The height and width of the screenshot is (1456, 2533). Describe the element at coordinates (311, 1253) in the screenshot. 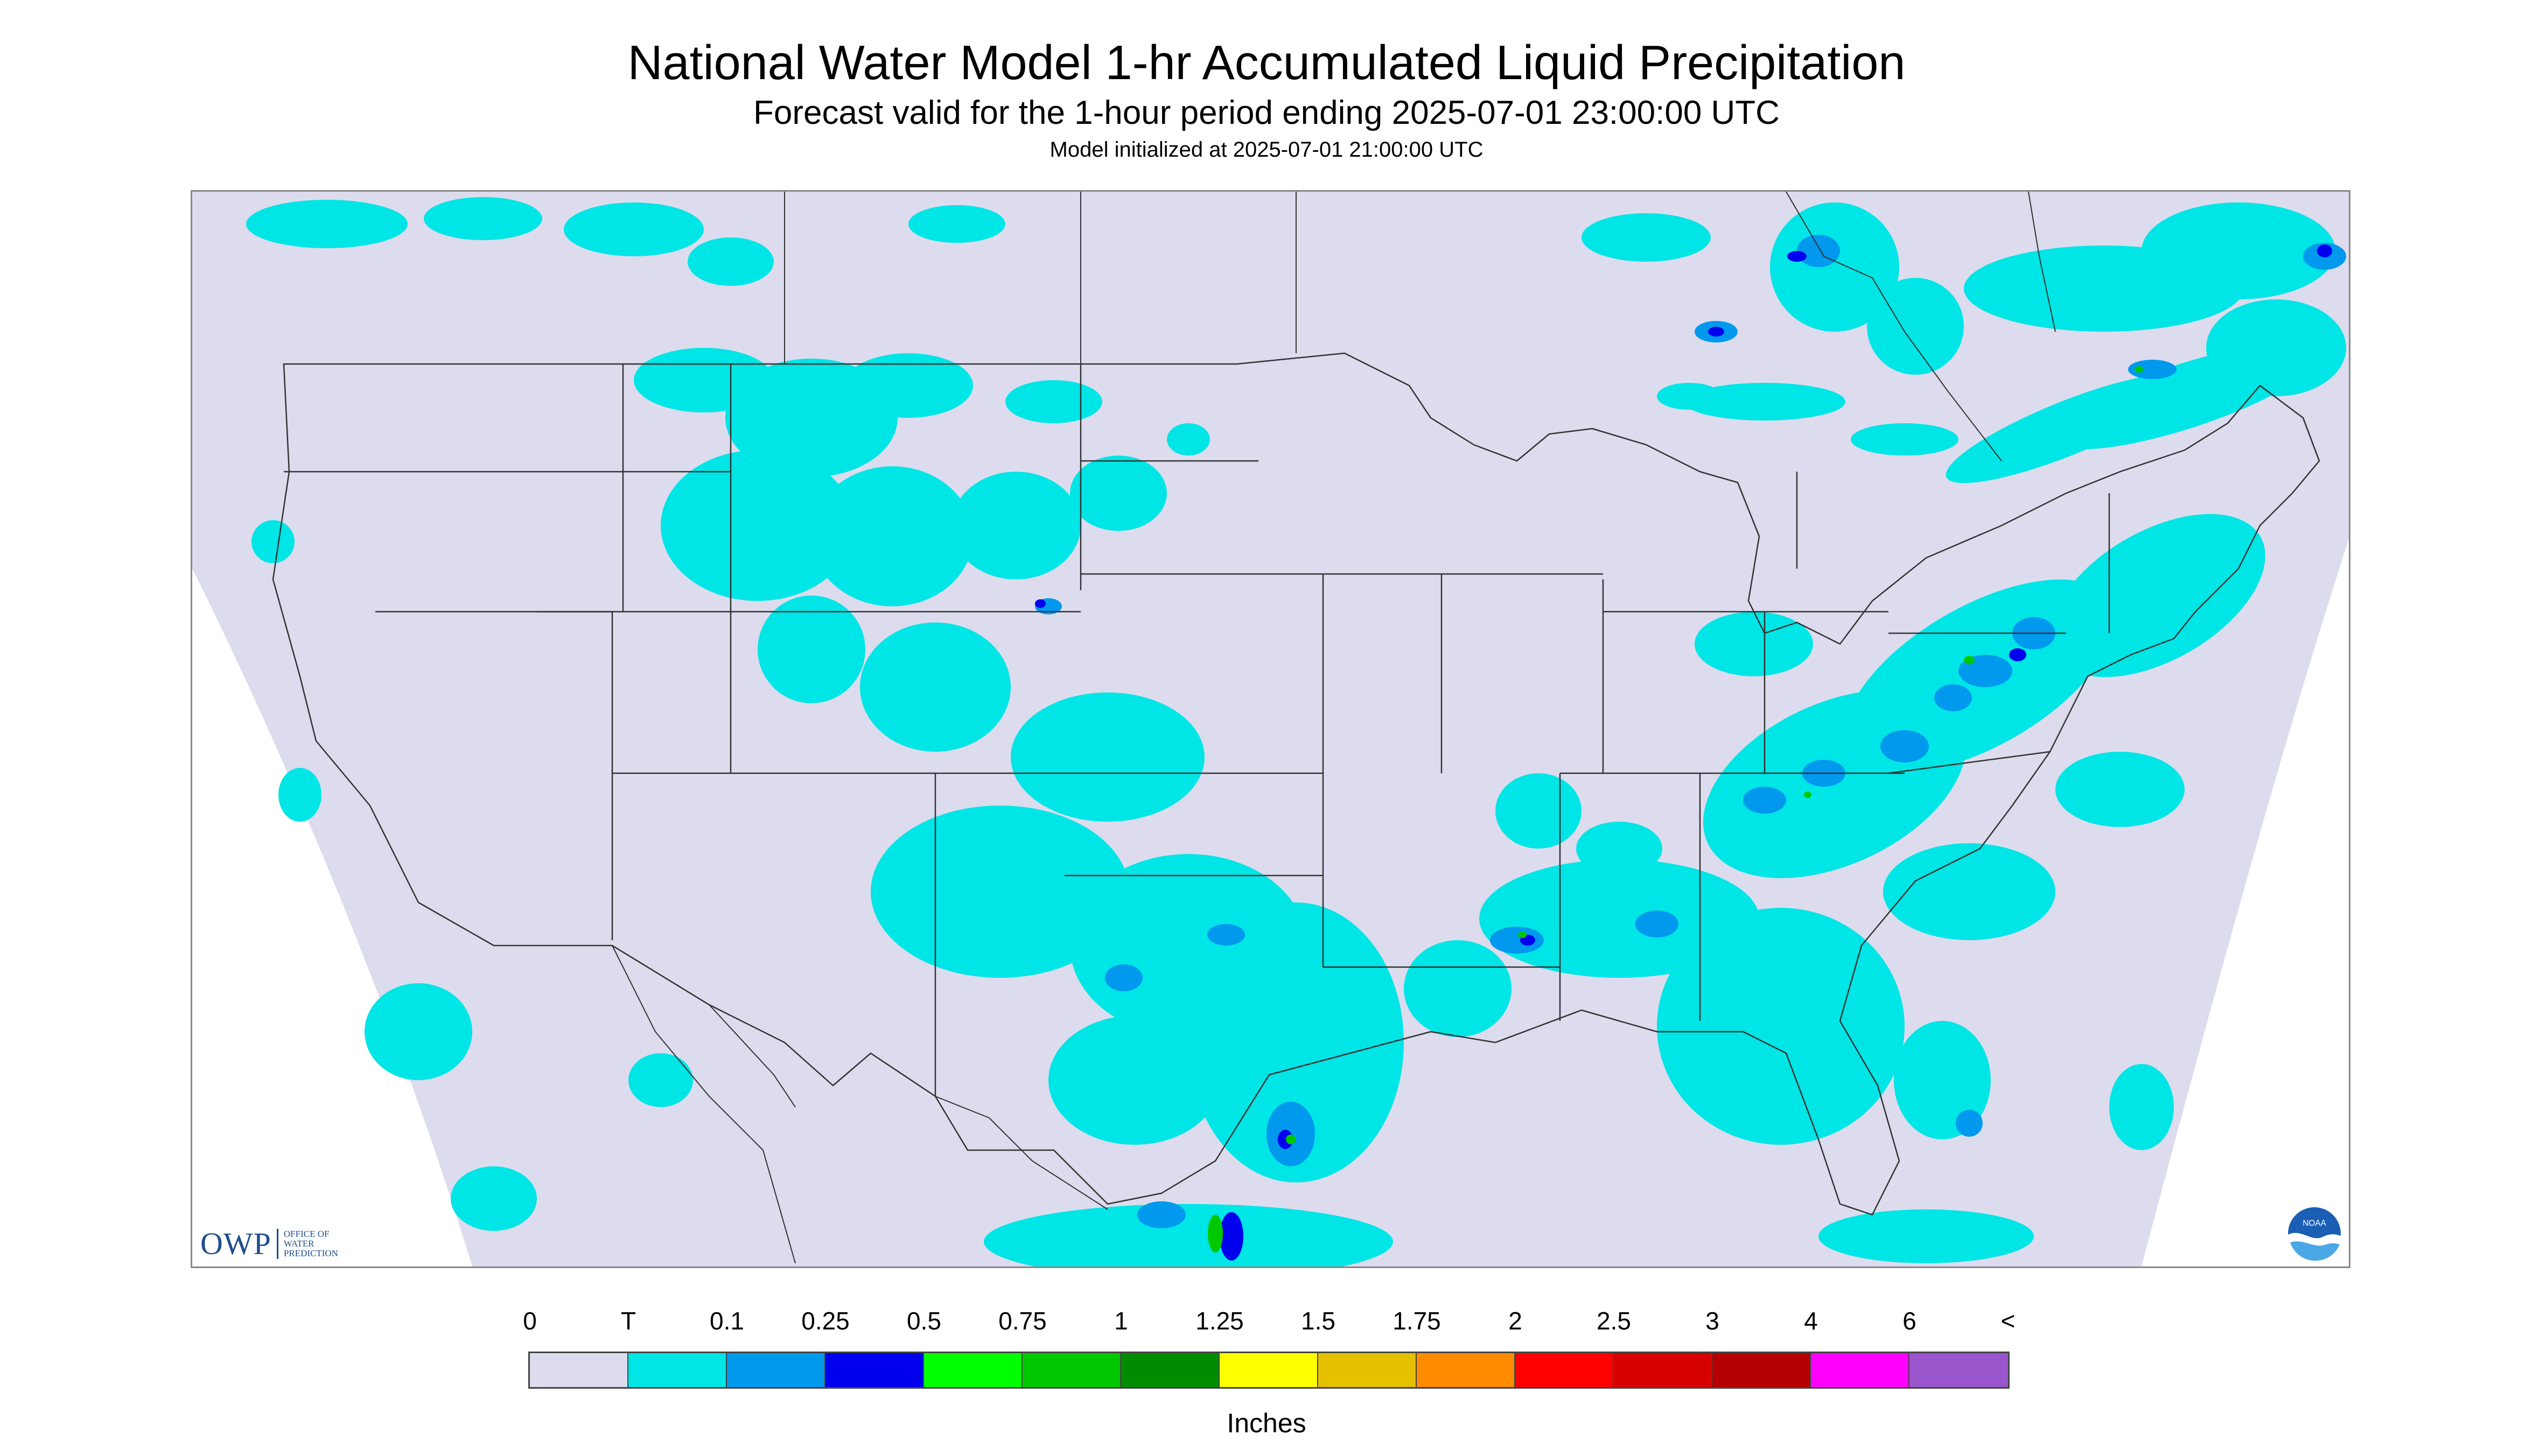

I see `owp-logo-line: PREDICTION` at that location.